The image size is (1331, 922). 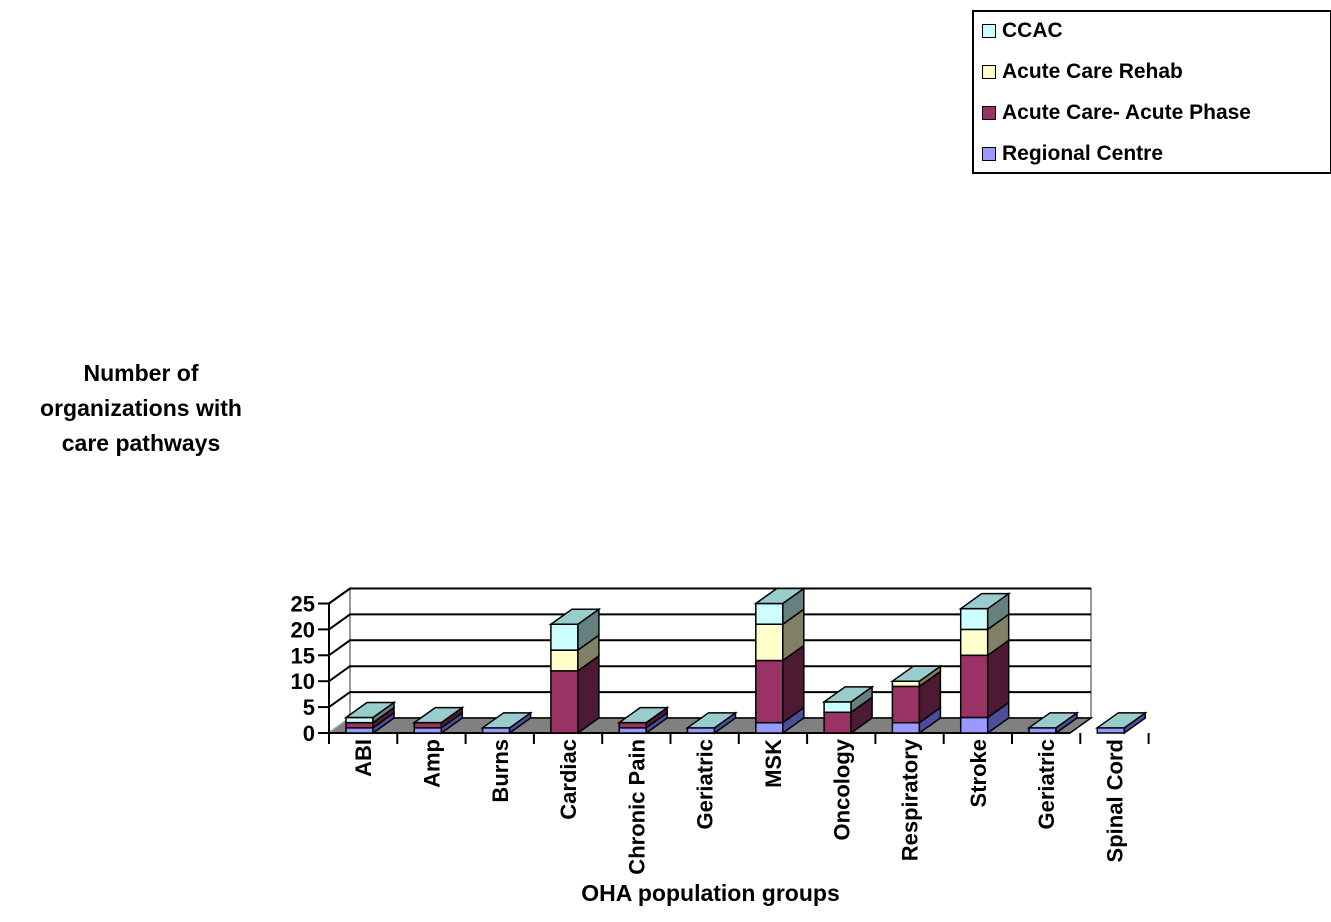 What do you see at coordinates (636, 807) in the screenshot?
I see `x-tick-label: Chronic Pain` at bounding box center [636, 807].